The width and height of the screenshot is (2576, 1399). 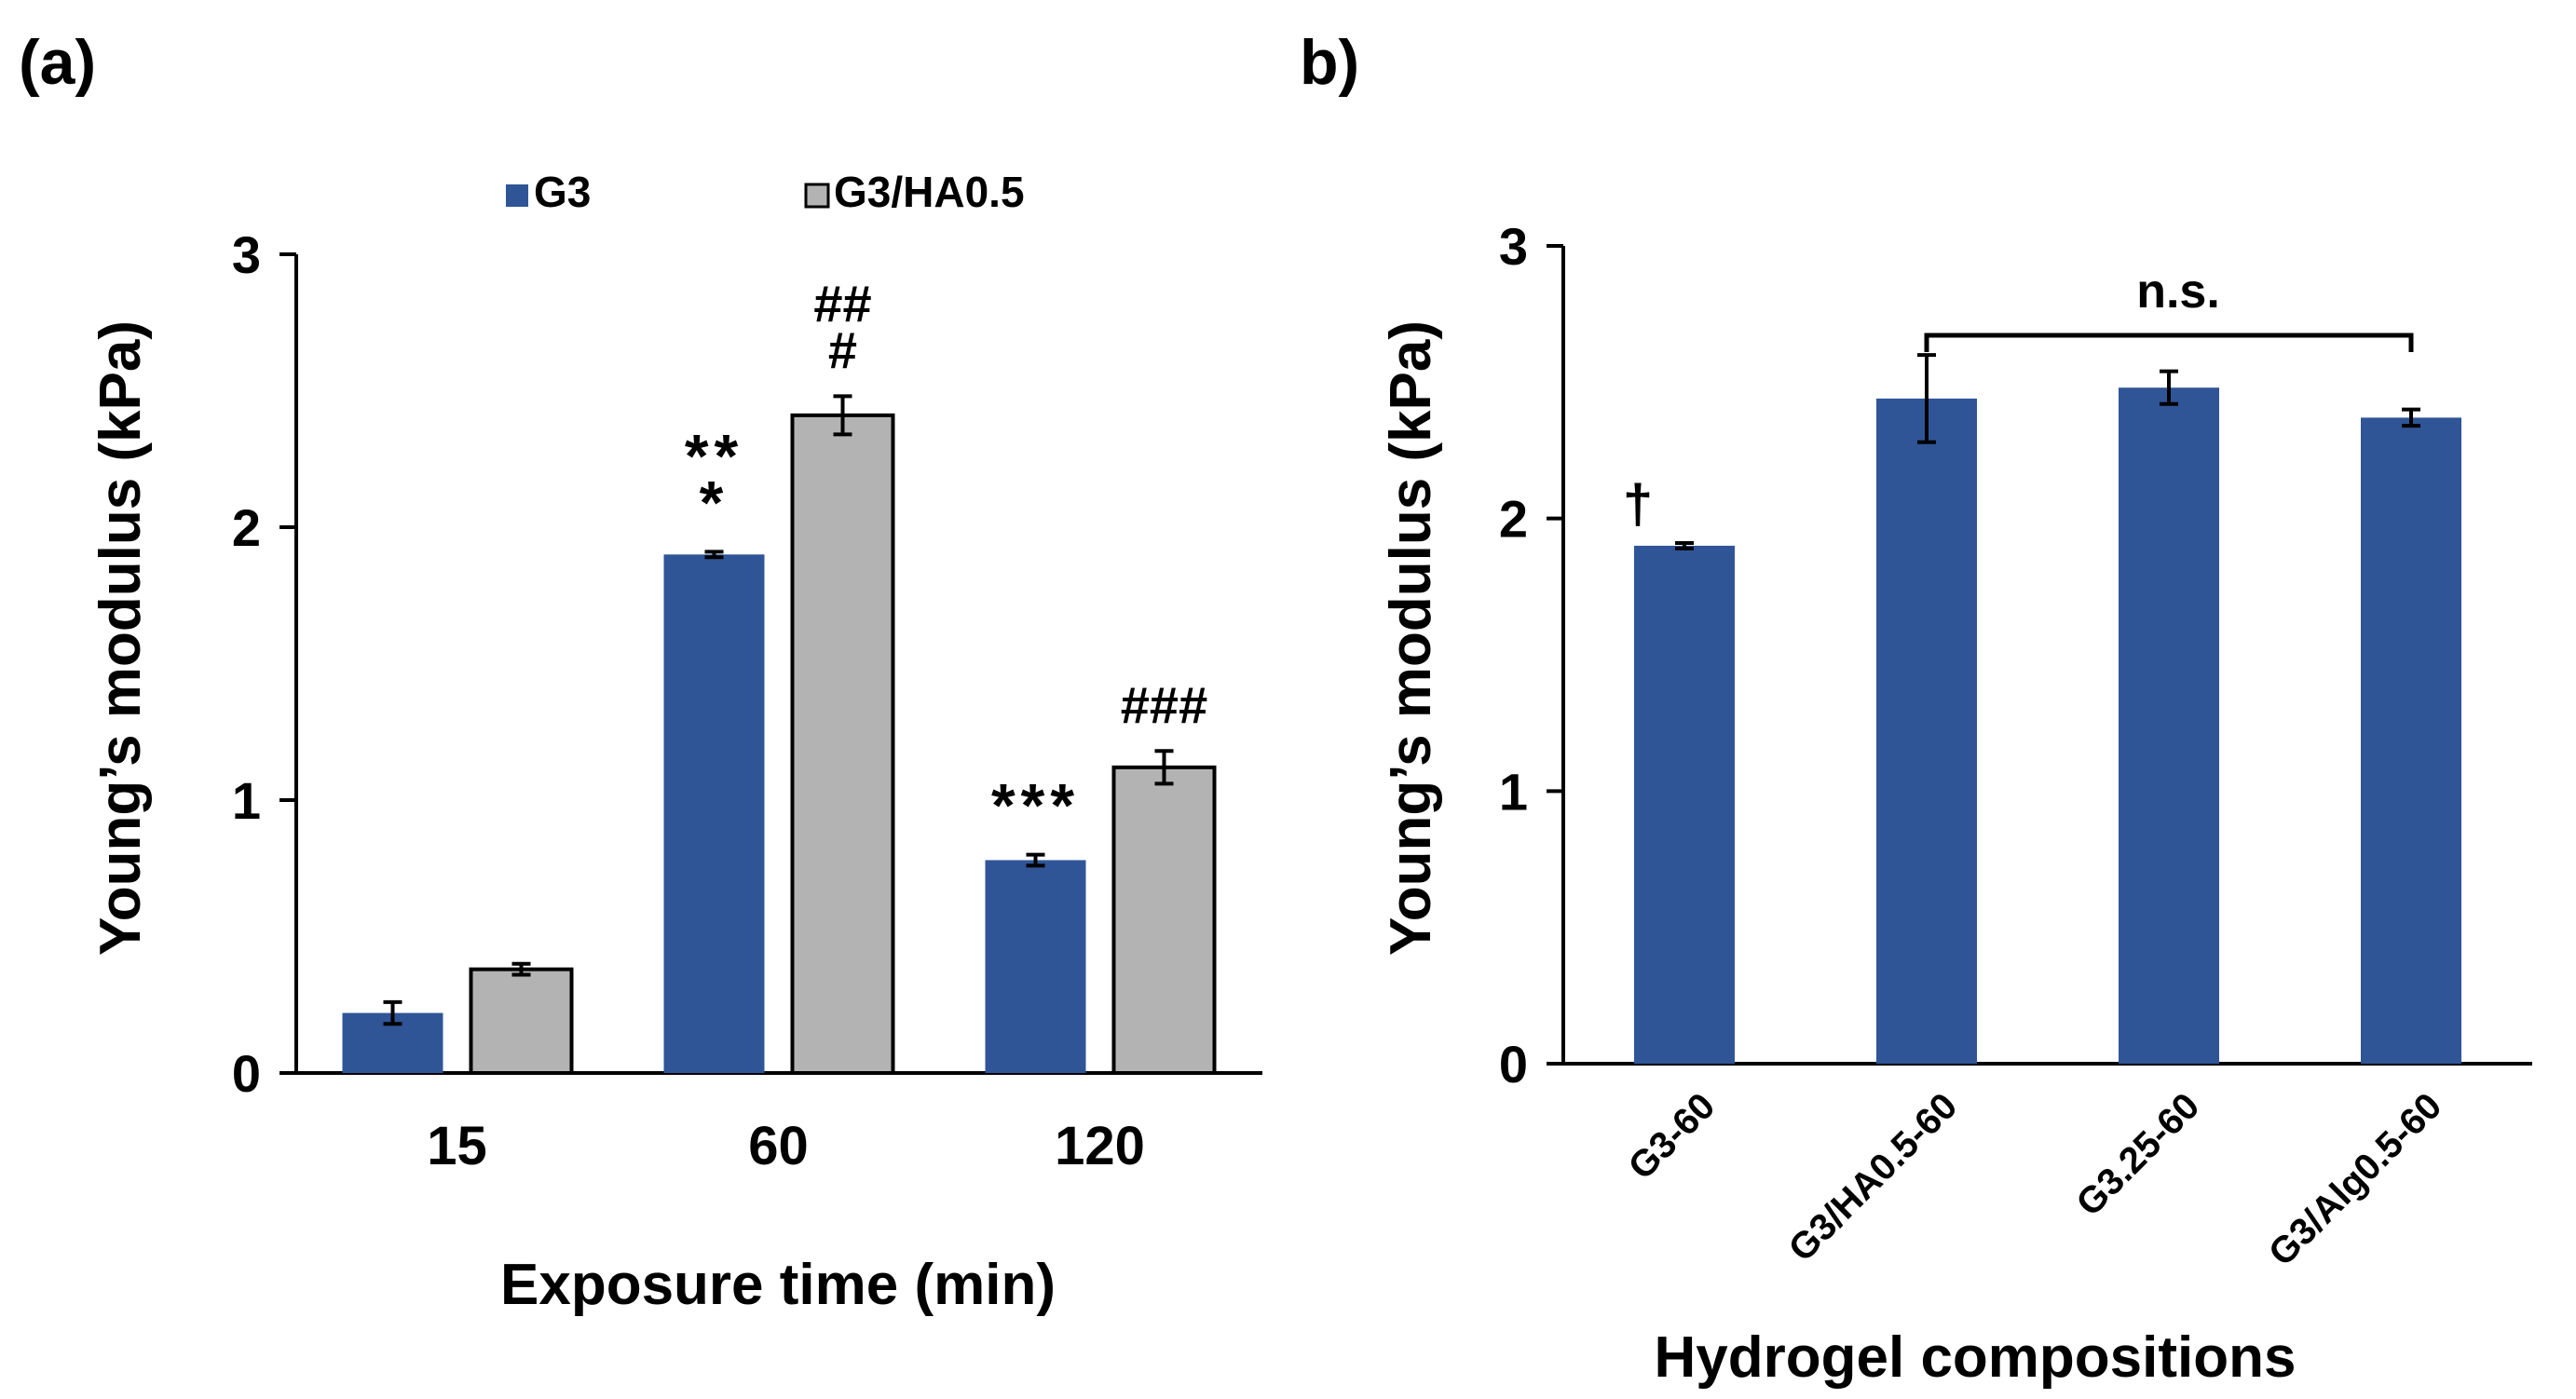 What do you see at coordinates (2178, 292) in the screenshot?
I see `ns-label: n.s.` at bounding box center [2178, 292].